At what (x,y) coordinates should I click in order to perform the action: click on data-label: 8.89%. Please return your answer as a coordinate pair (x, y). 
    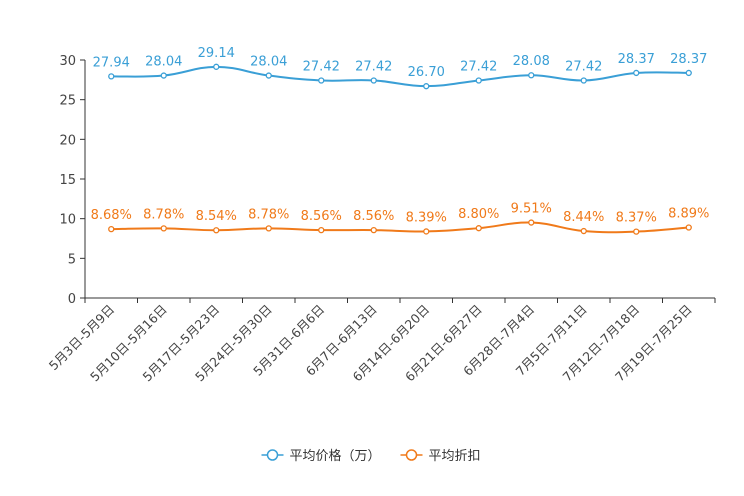
    Looking at the image, I should click on (688, 213).